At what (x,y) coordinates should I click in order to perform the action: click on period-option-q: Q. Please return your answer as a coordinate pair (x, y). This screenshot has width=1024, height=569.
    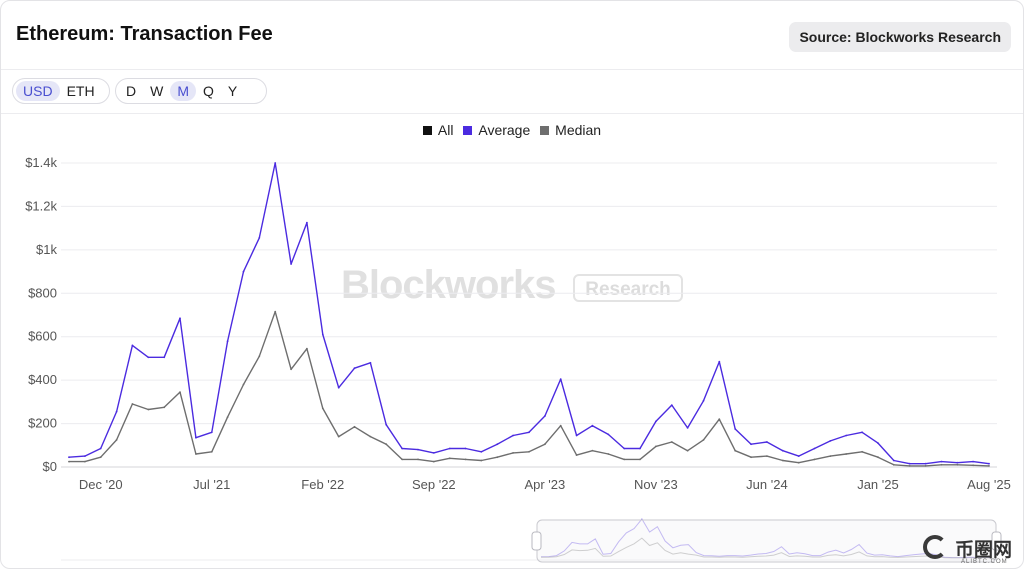
    Looking at the image, I should click on (208, 91).